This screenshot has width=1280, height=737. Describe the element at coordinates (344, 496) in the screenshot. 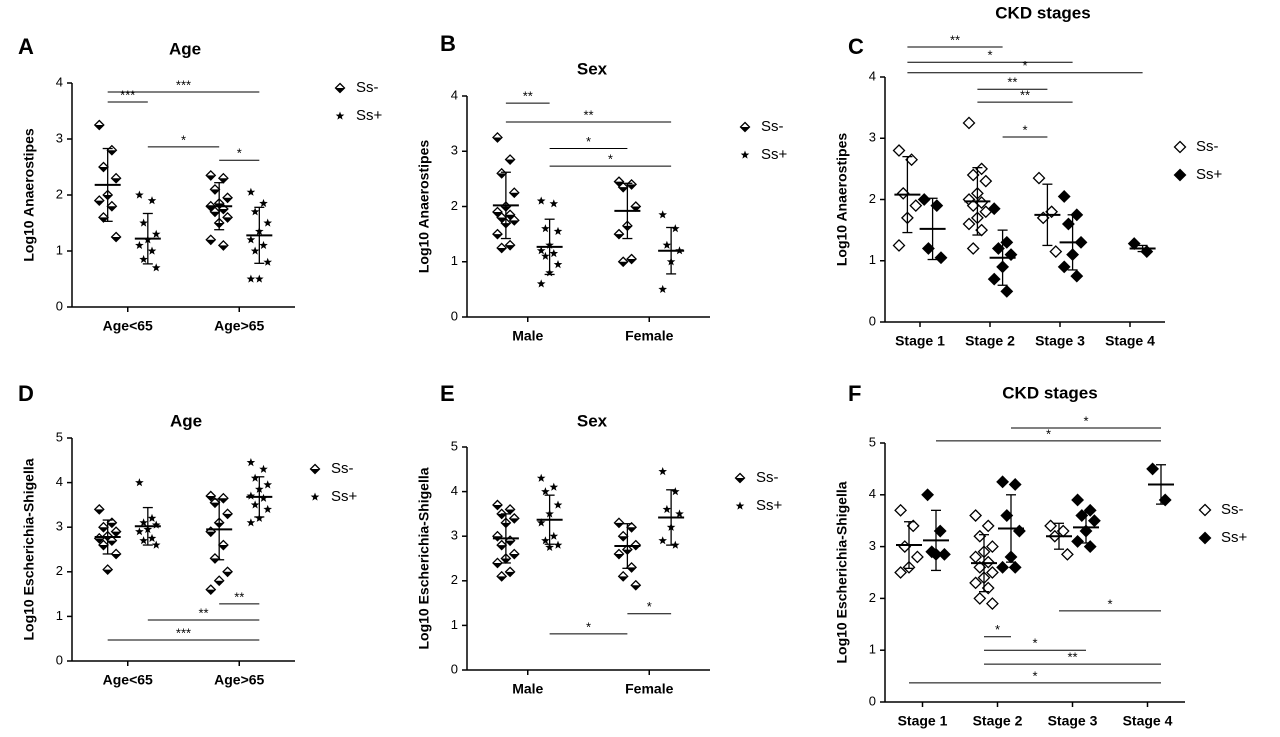

I see `legend-label: Ss+` at that location.